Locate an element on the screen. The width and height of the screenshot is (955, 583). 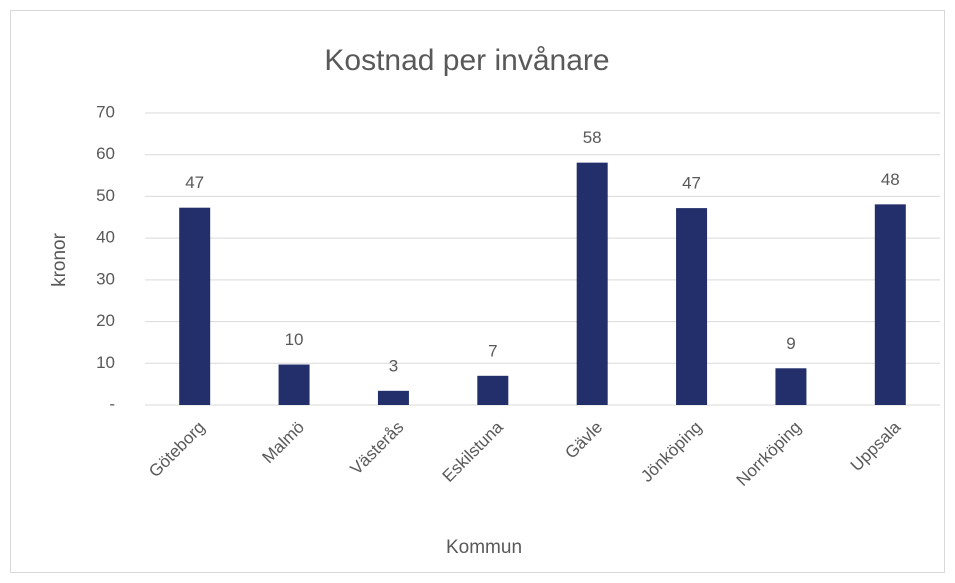
y-tick-label: - is located at coordinates (112, 403).